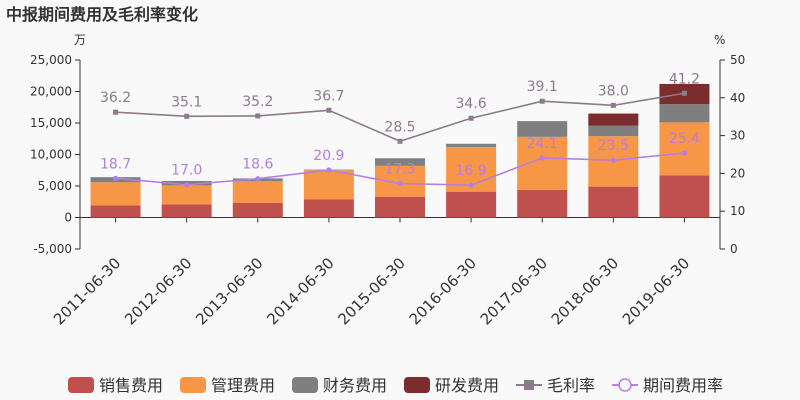 The width and height of the screenshot is (800, 400). Describe the element at coordinates (719, 40) in the screenshot. I see `right-axis-unit: %` at that location.